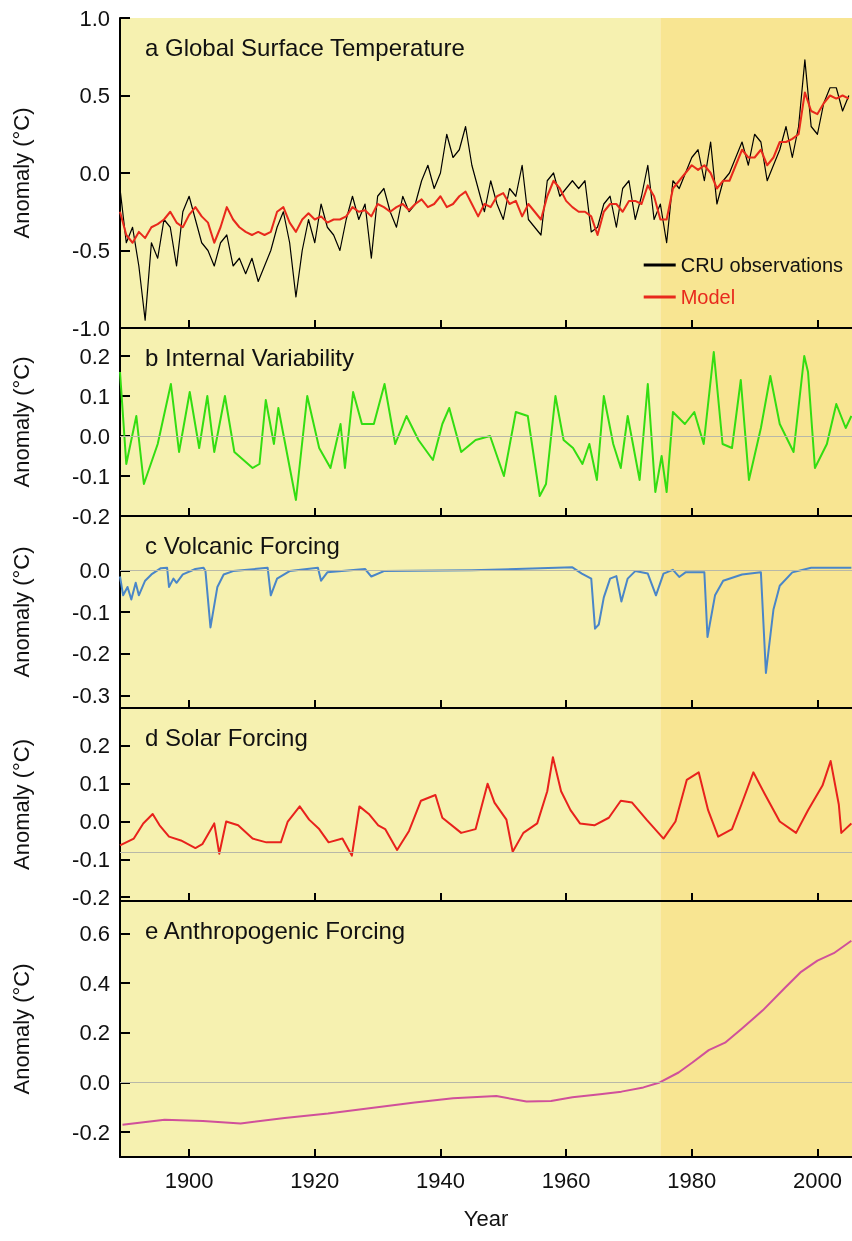 Image resolution: width=852 pixels, height=1241 pixels. What do you see at coordinates (692, 1180) in the screenshot?
I see `x-tick-label: 1980` at bounding box center [692, 1180].